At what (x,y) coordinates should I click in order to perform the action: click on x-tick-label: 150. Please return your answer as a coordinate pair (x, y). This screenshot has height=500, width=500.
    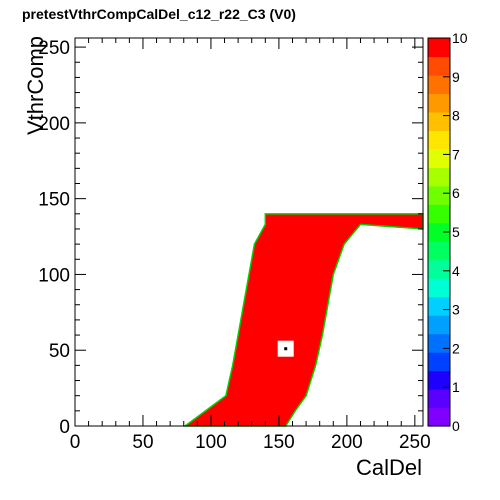
    Looking at the image, I should click on (279, 442).